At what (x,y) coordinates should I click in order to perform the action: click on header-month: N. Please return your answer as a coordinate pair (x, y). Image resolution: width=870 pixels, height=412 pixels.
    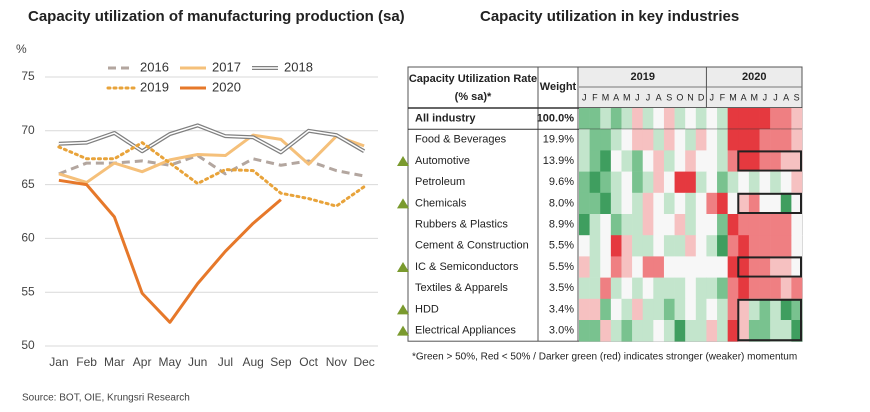
    Looking at the image, I should click on (690, 97).